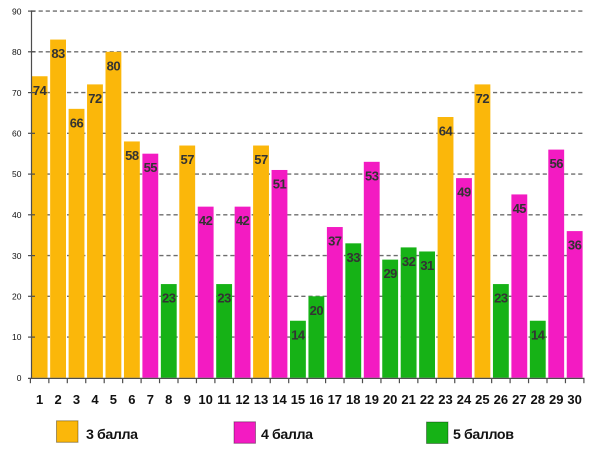 Image resolution: width=600 pixels, height=465 pixels. Describe the element at coordinates (483, 435) in the screenshot. I see `svg-text: 5 баллов` at that location.